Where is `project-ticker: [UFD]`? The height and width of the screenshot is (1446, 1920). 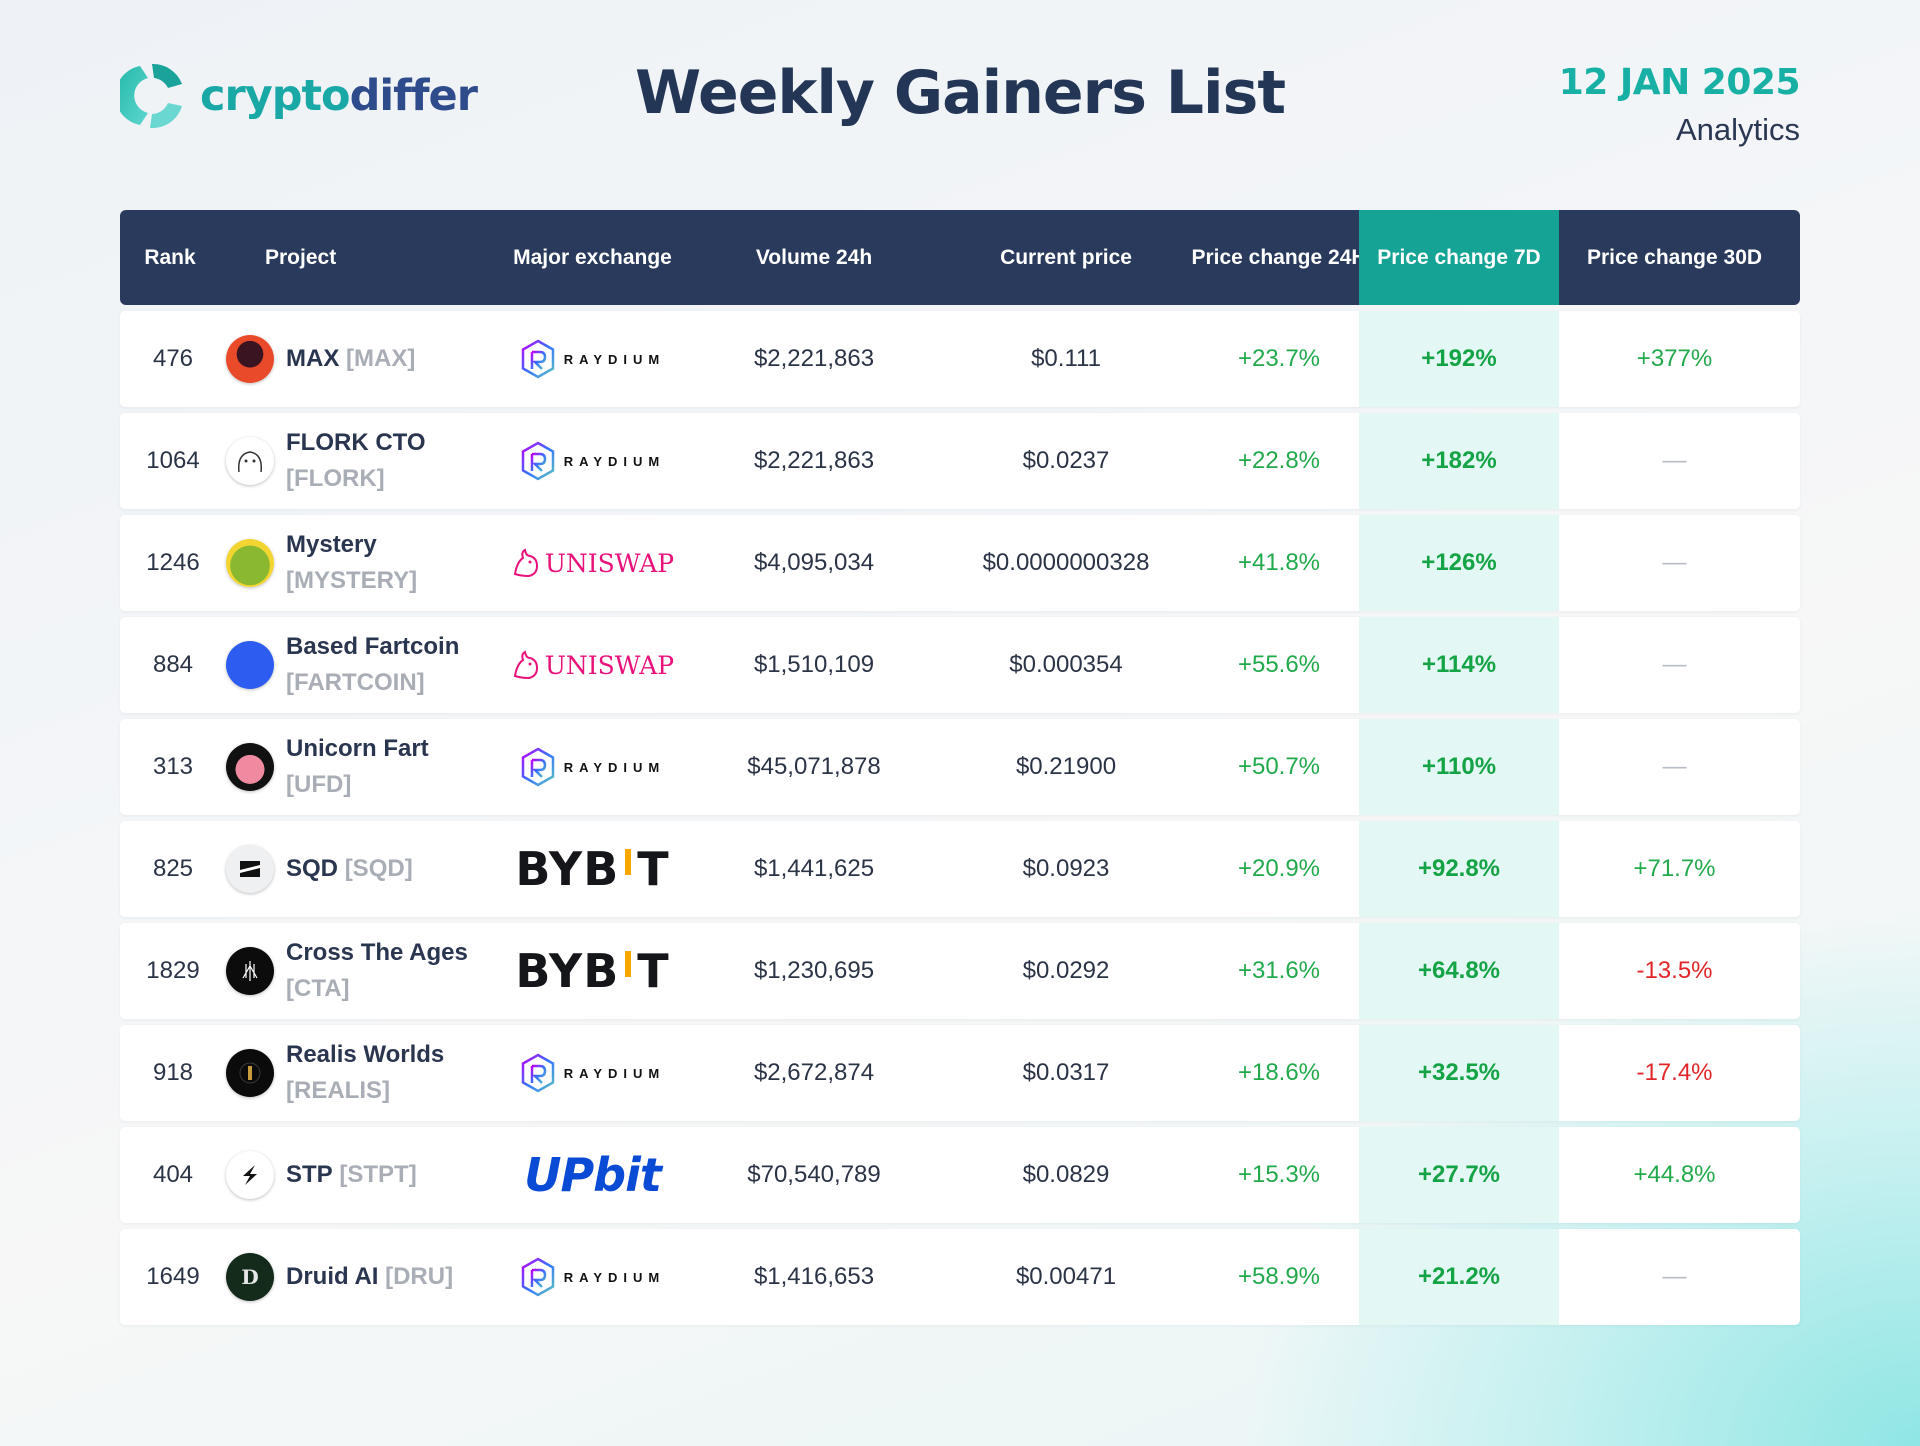
project-ticker: [UFD] is located at coordinates (319, 784).